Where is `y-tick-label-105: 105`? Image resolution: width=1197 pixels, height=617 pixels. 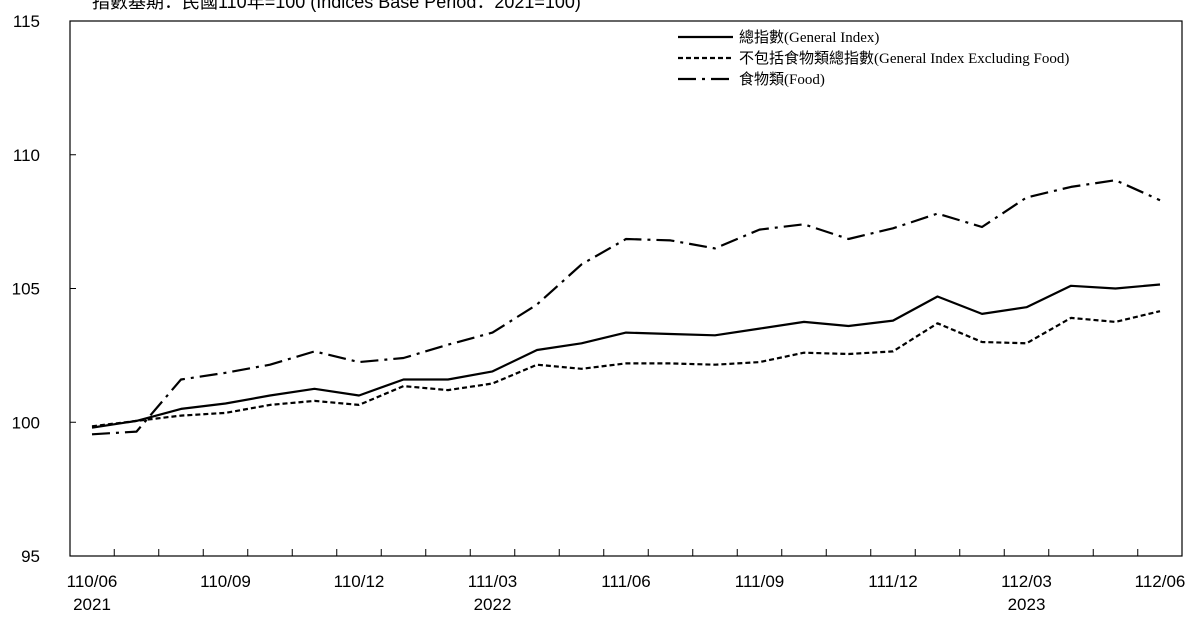
y-tick-label-105: 105 is located at coordinates (26, 289).